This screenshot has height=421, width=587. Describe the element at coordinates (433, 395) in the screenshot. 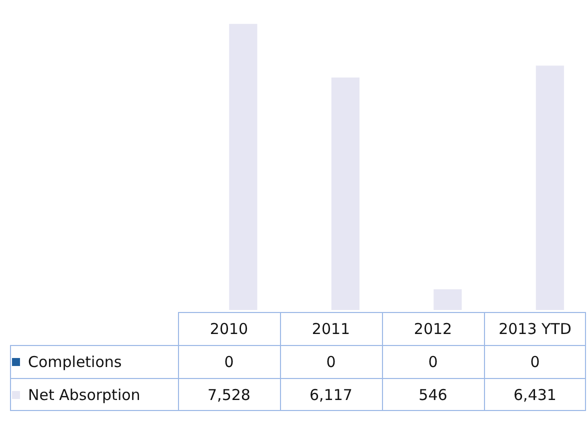

I see `data-label: 546` at that location.